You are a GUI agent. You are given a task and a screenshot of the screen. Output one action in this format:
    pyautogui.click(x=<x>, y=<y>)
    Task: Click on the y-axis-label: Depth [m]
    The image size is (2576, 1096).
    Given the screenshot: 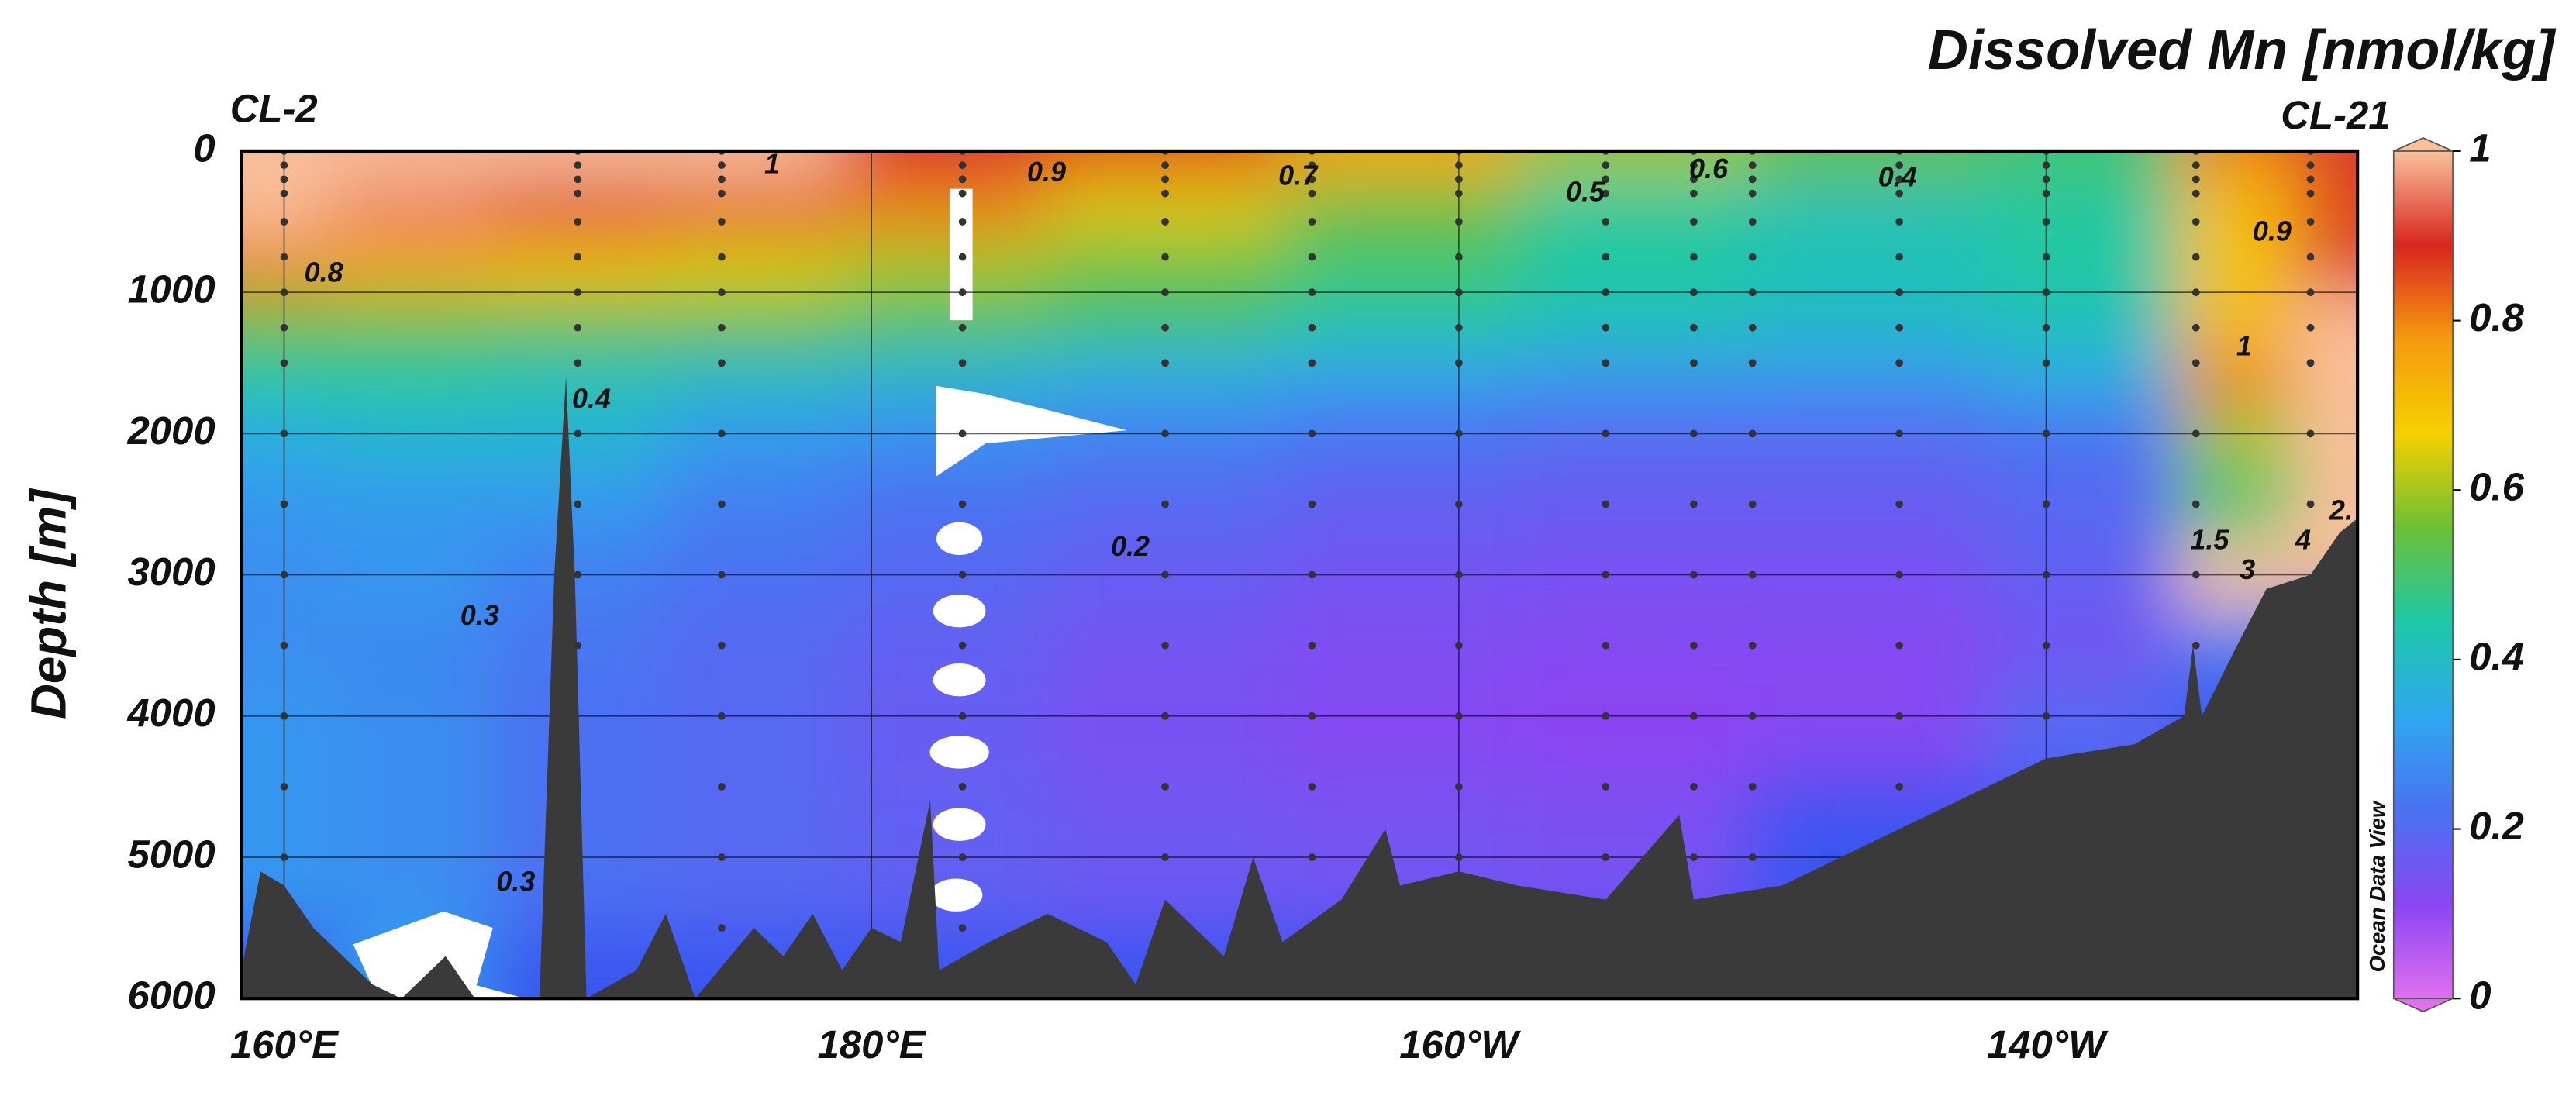 What is the action you would take?
    pyautogui.click(x=49, y=603)
    